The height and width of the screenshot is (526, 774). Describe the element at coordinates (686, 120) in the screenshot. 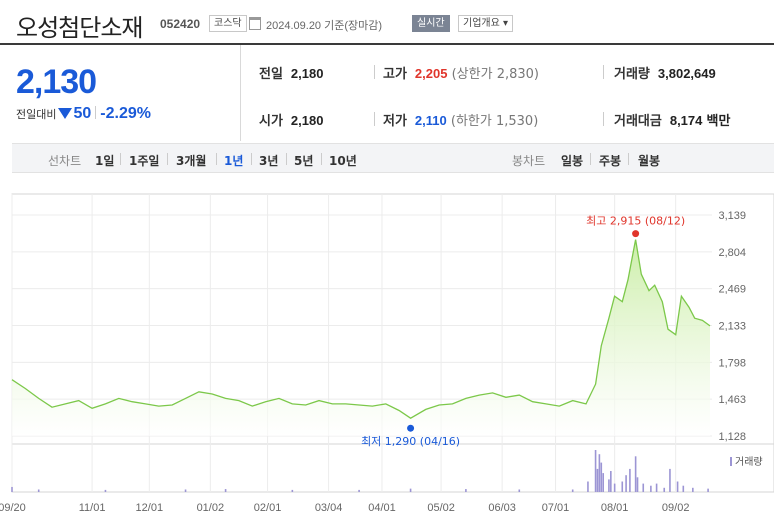

I see `amount-value: 8,174` at that location.